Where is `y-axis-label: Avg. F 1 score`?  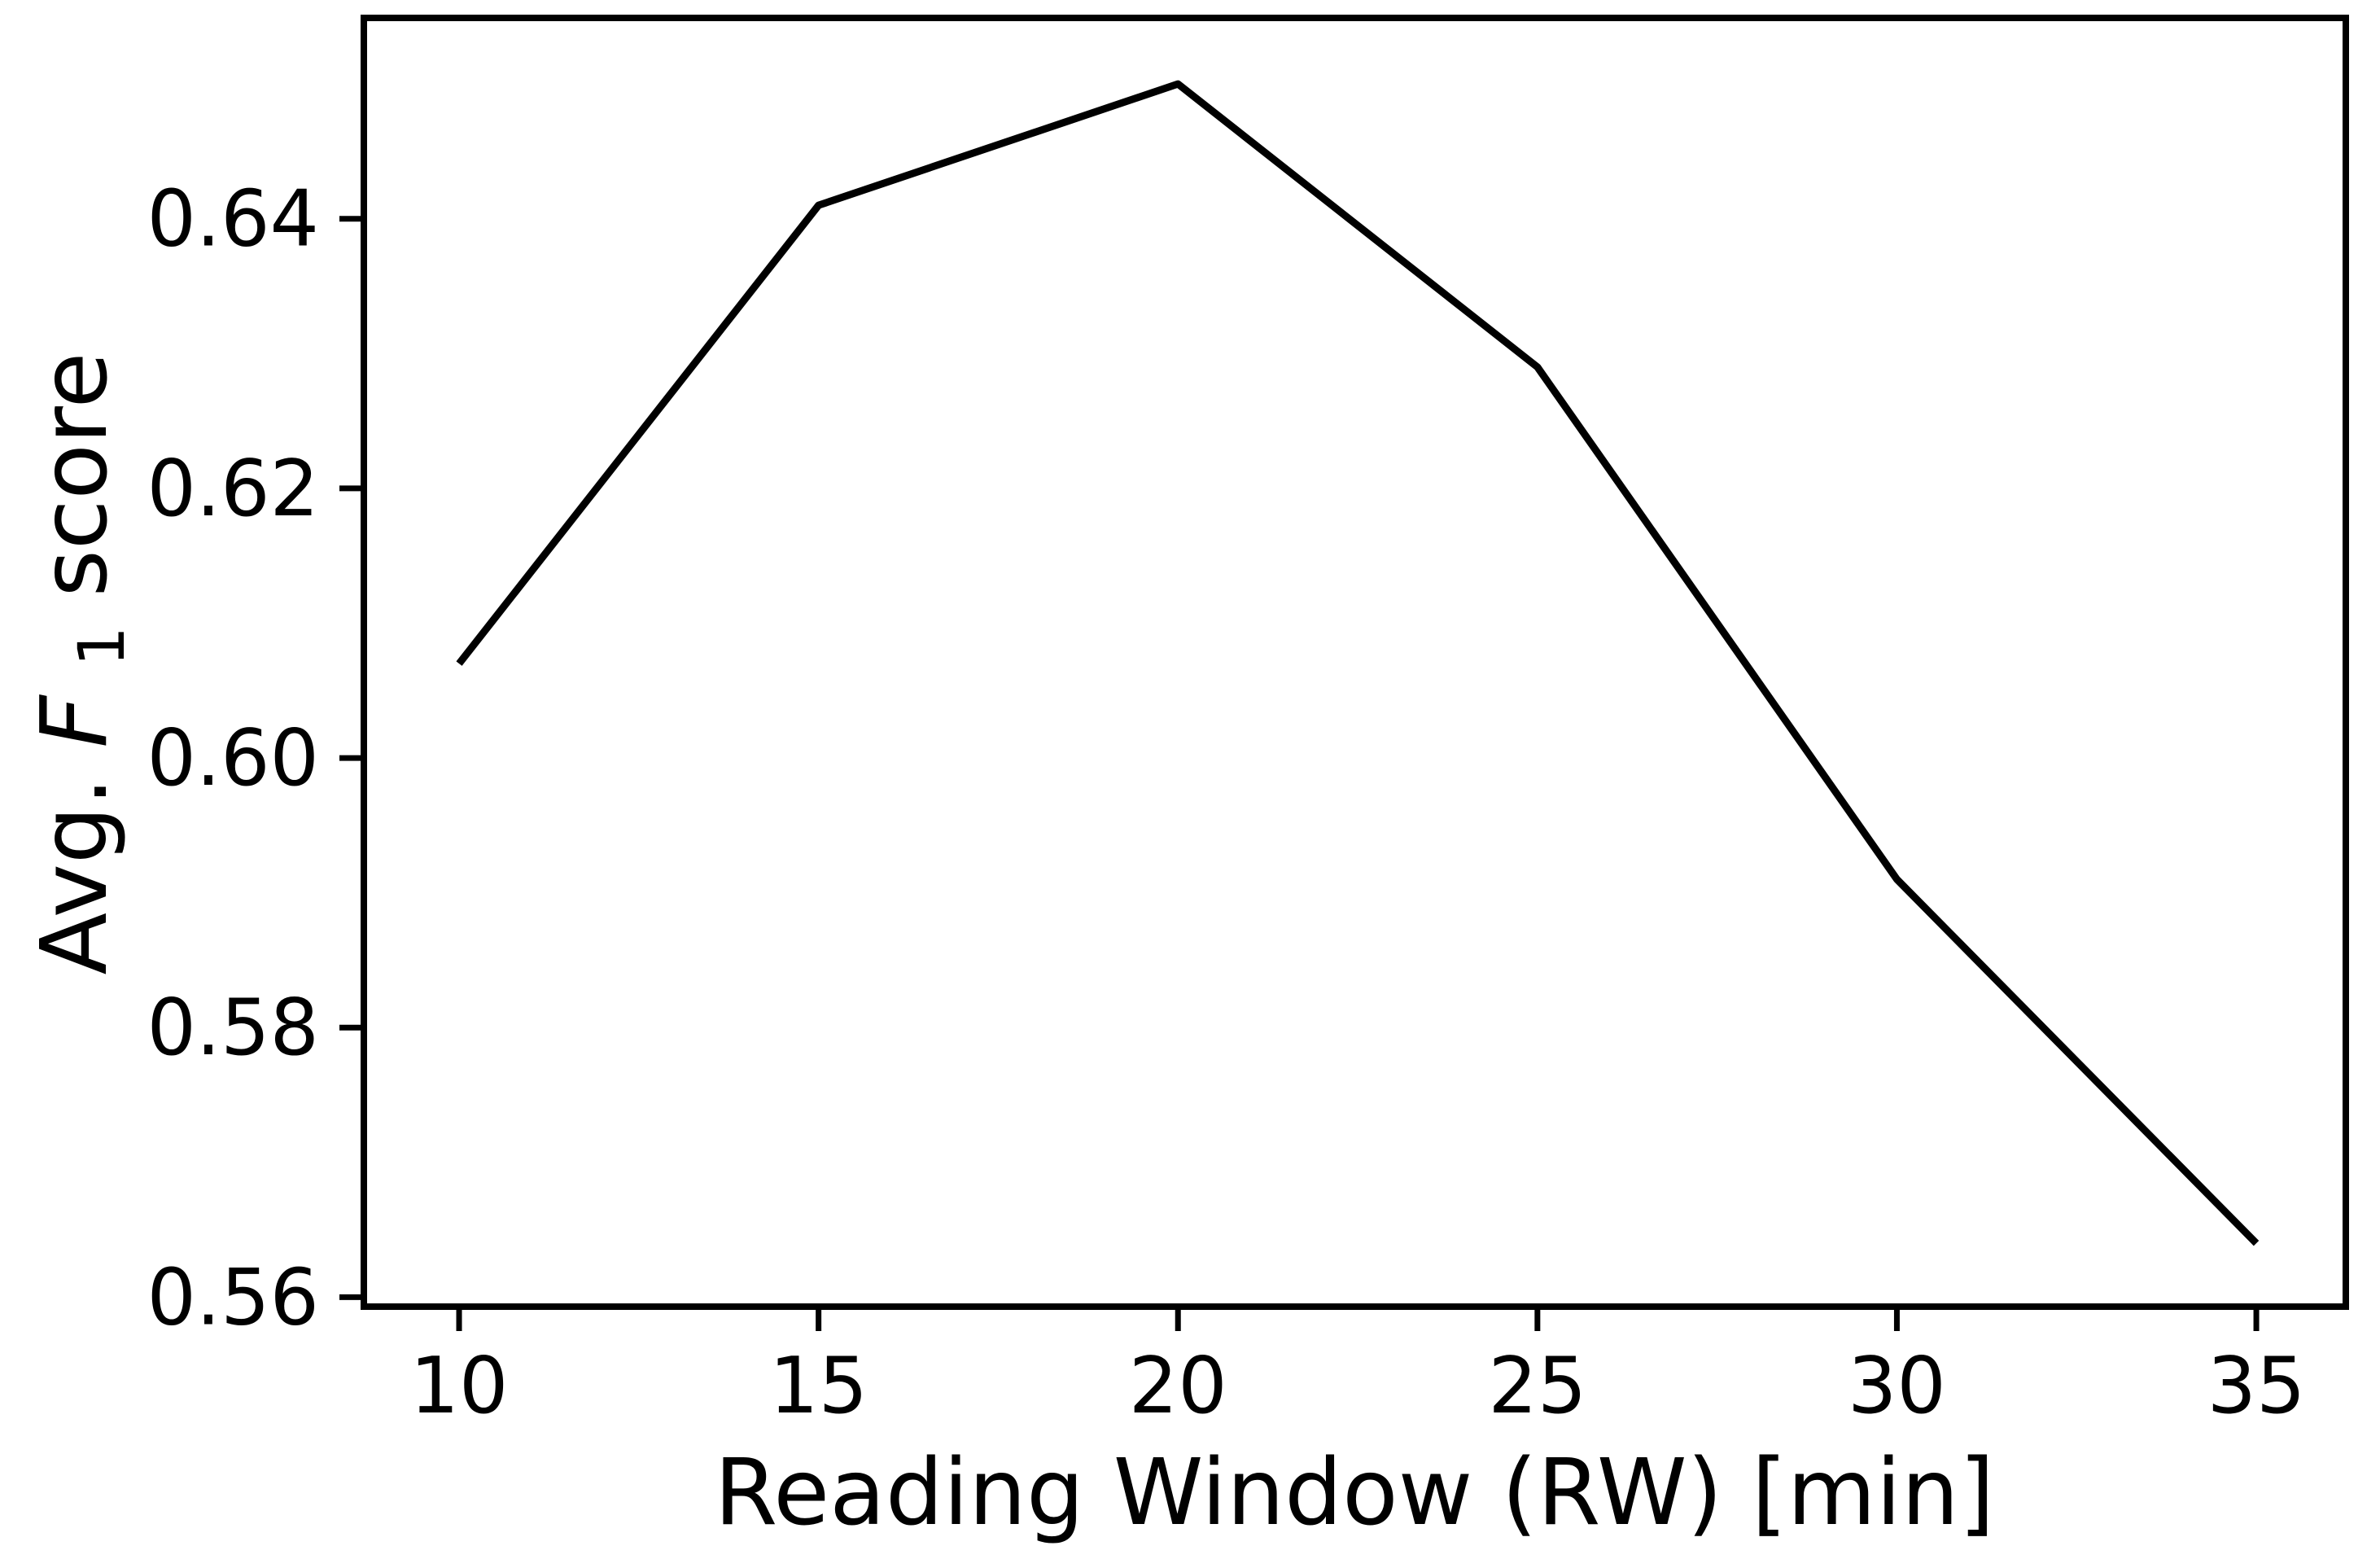
y-axis-label: Avg. F 1 score is located at coordinates (84, 664).